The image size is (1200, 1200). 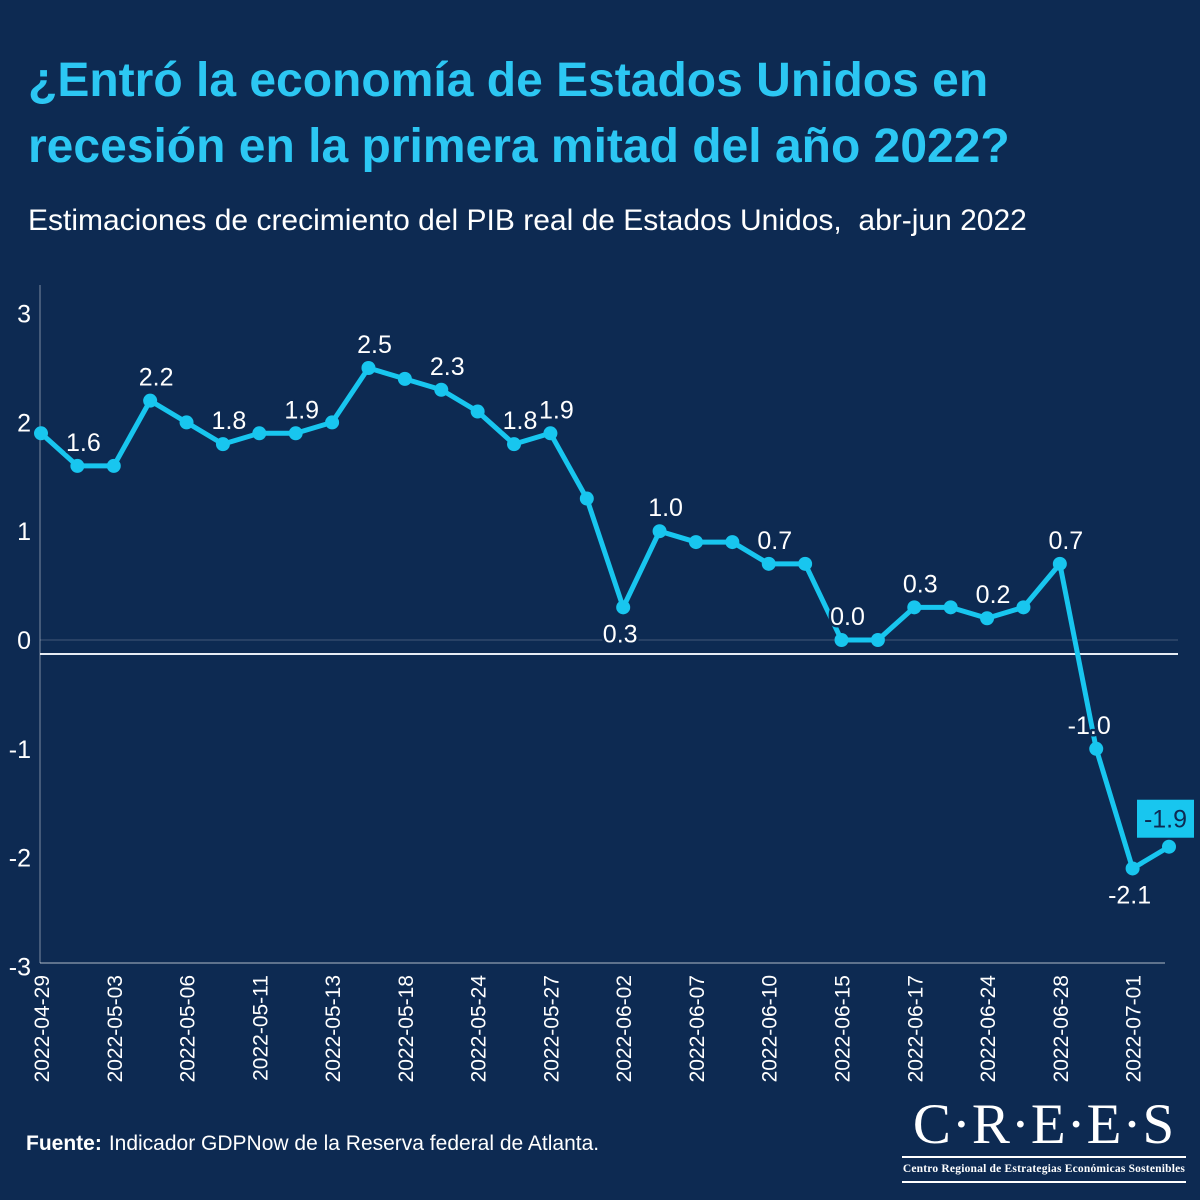 What do you see at coordinates (24, 641) in the screenshot?
I see `y-axis-tick-label: 0` at bounding box center [24, 641].